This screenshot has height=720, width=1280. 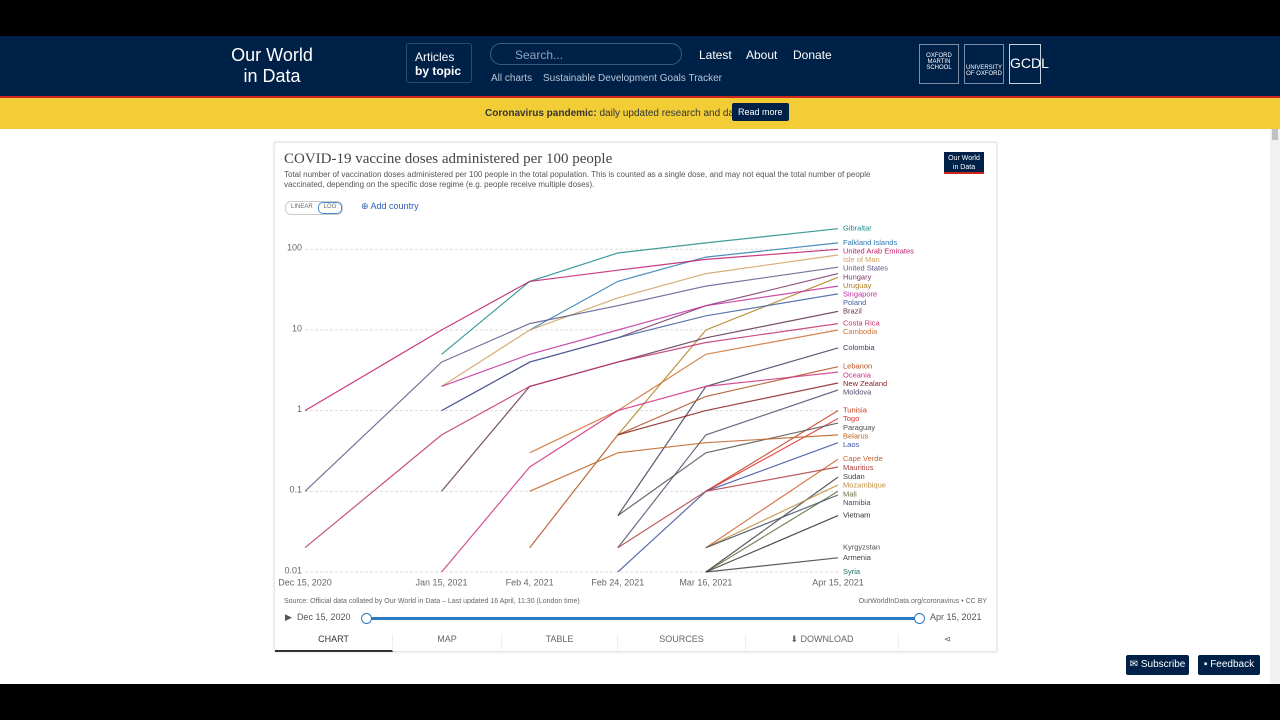 What do you see at coordinates (314, 208) in the screenshot?
I see `scale-toggle: LINEAR LOG` at bounding box center [314, 208].